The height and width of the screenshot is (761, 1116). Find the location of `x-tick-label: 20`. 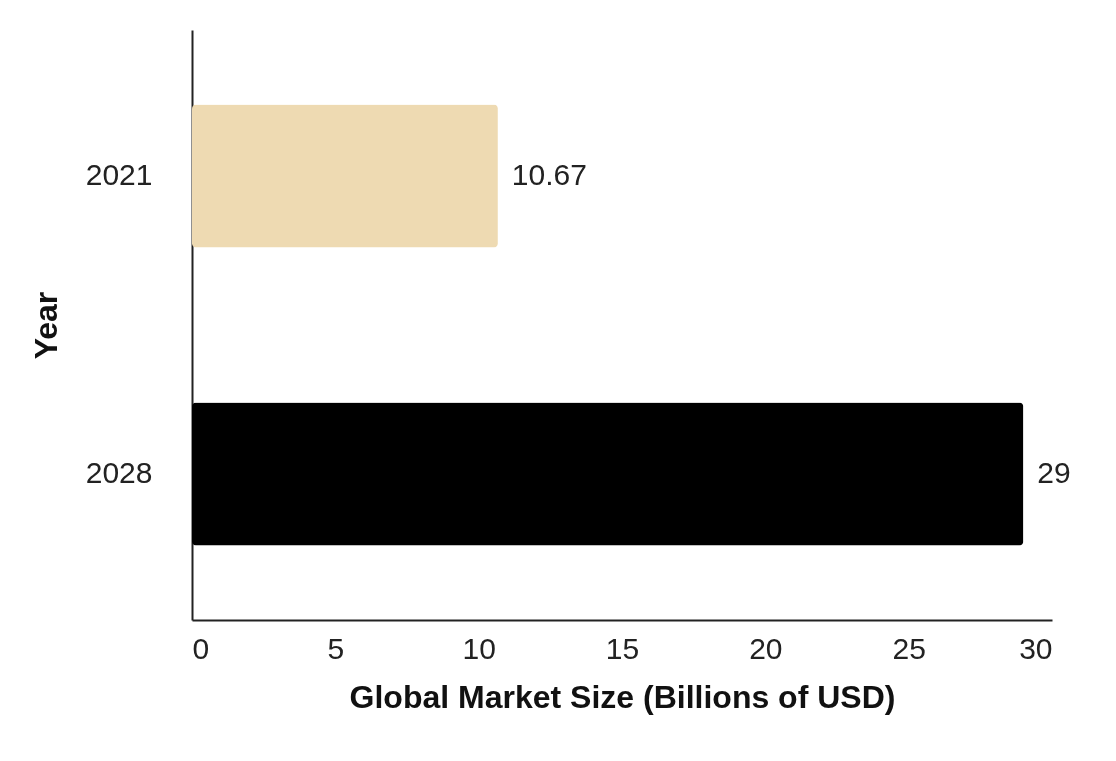

x-tick-label: 20 is located at coordinates (766, 648).